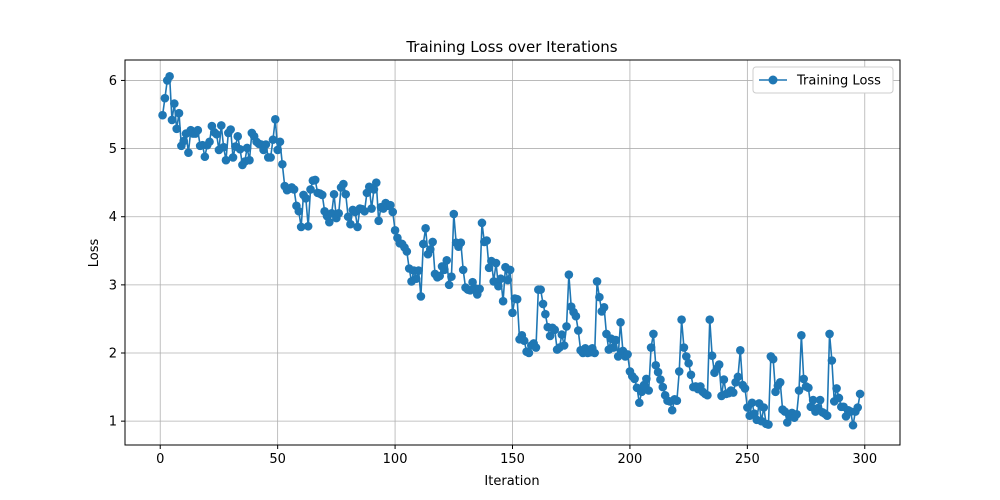 This screenshot has height=500, width=1000. I want to click on y-tick-label: 1, so click(113, 422).